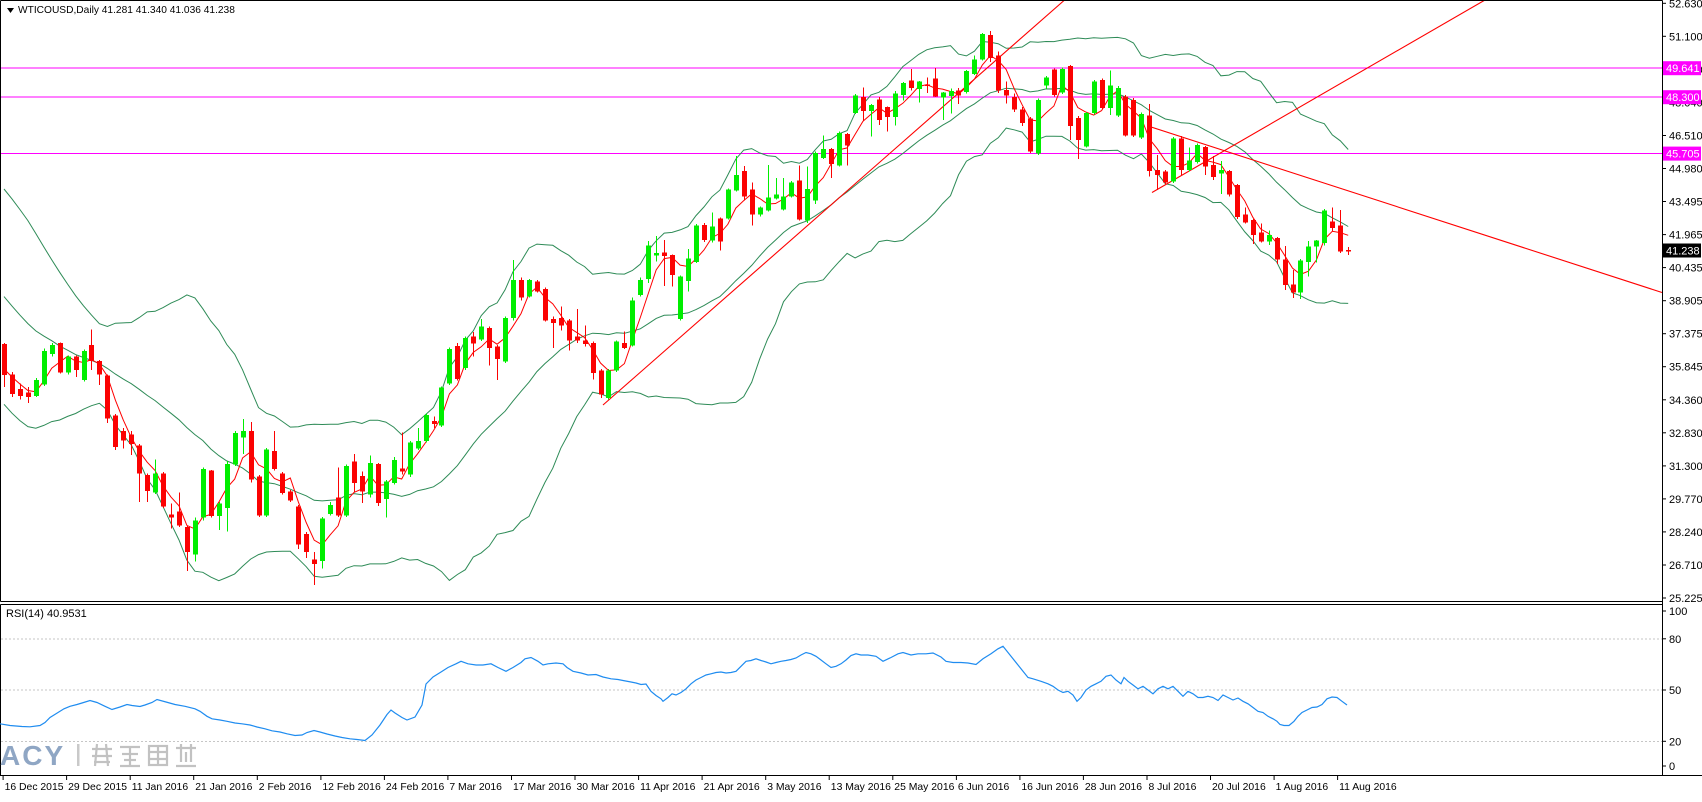  What do you see at coordinates (32, 755) in the screenshot?
I see `svg-text: ACY` at bounding box center [32, 755].